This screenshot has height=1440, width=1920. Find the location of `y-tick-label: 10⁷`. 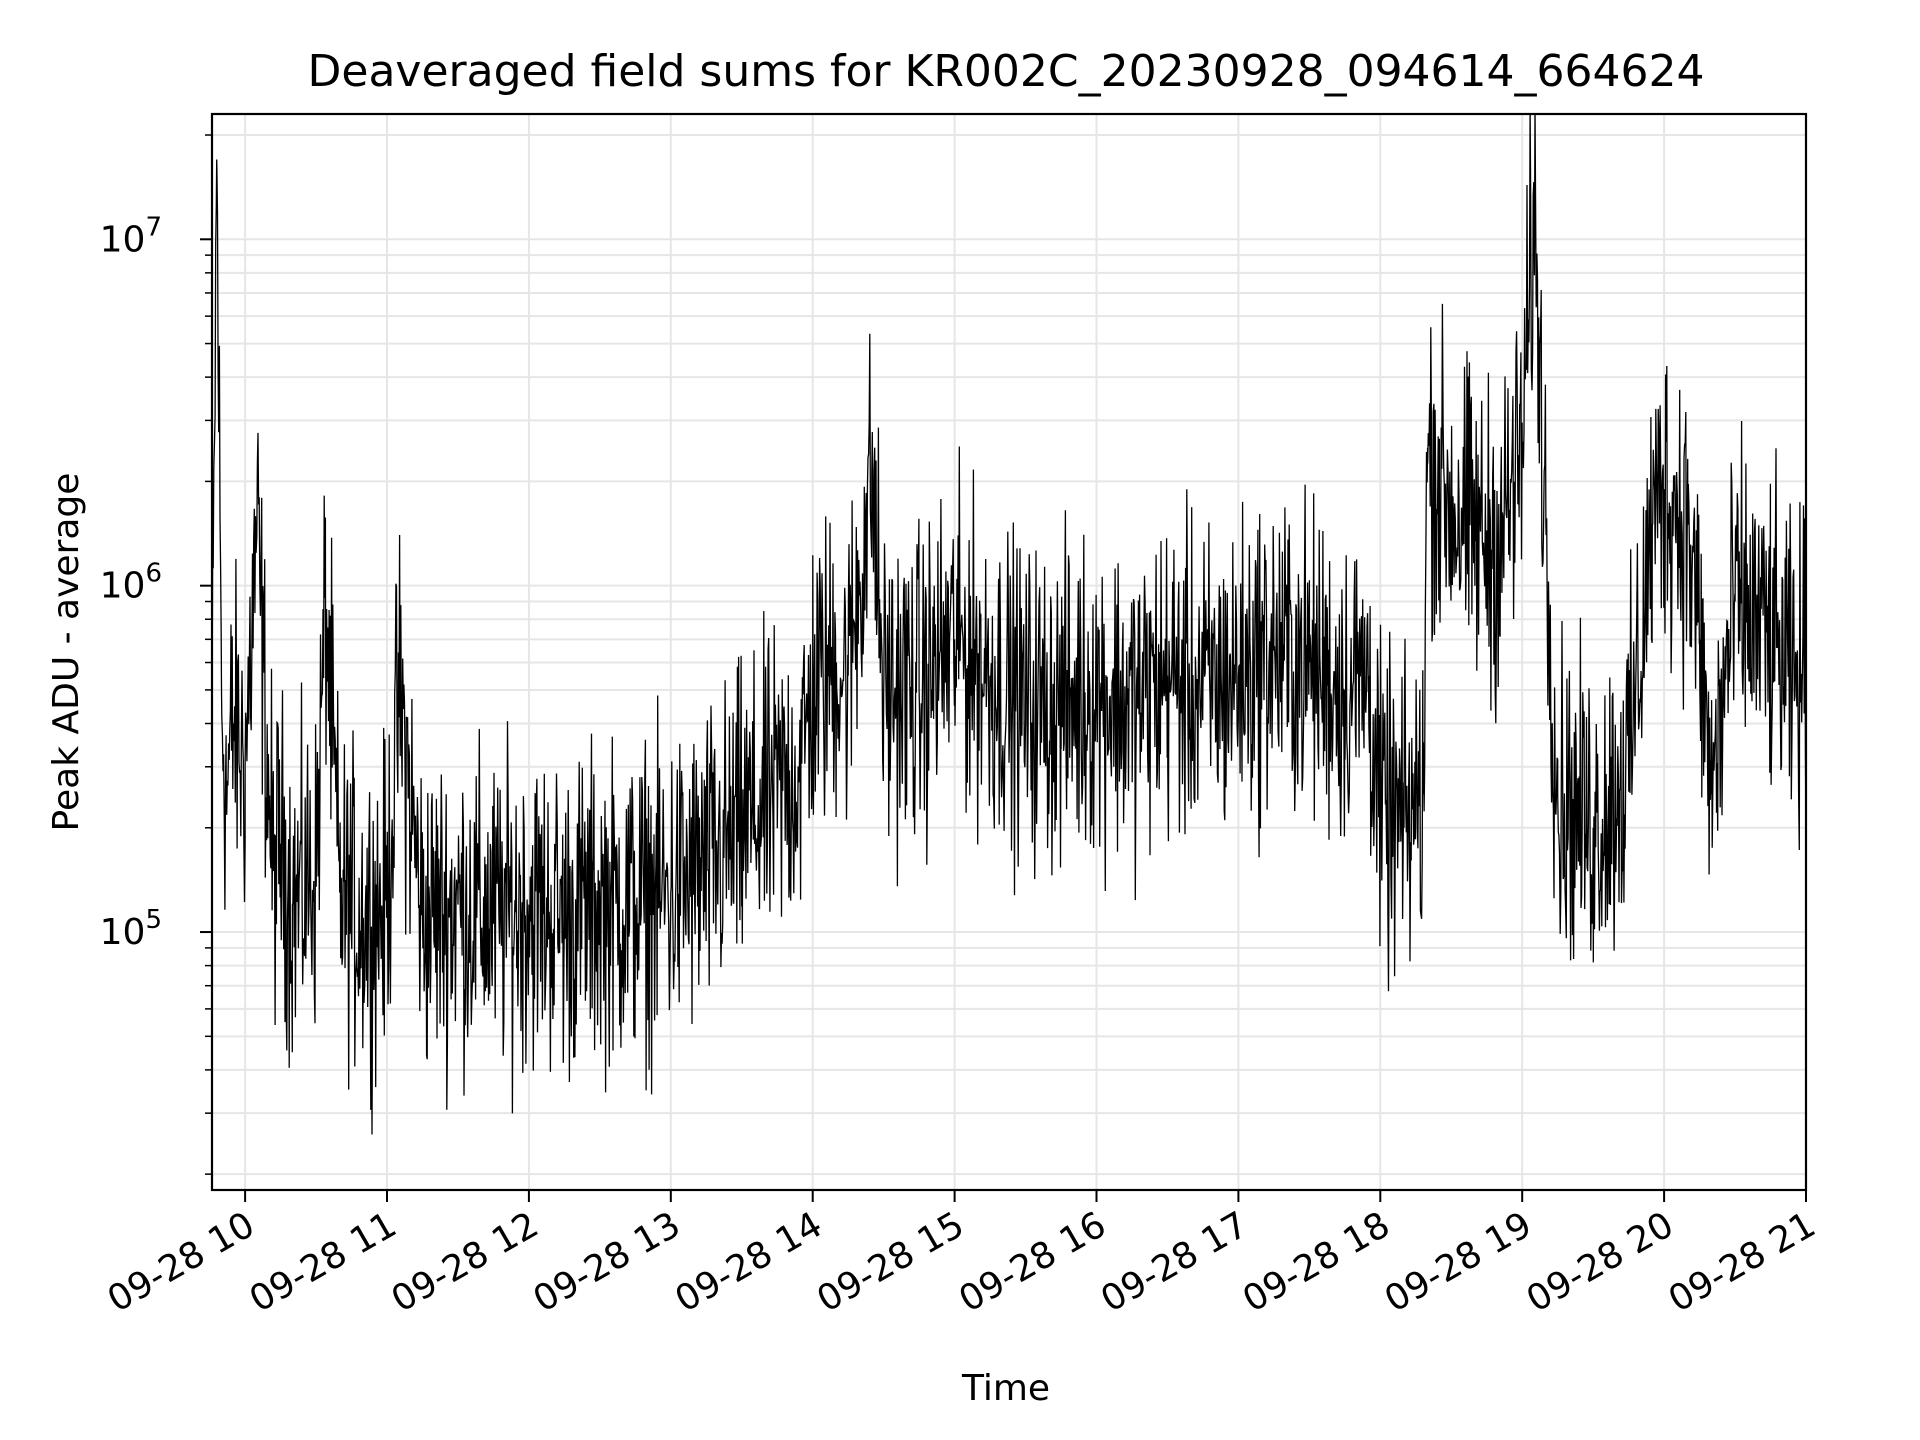

y-tick-label: 10⁷ is located at coordinates (131, 236).